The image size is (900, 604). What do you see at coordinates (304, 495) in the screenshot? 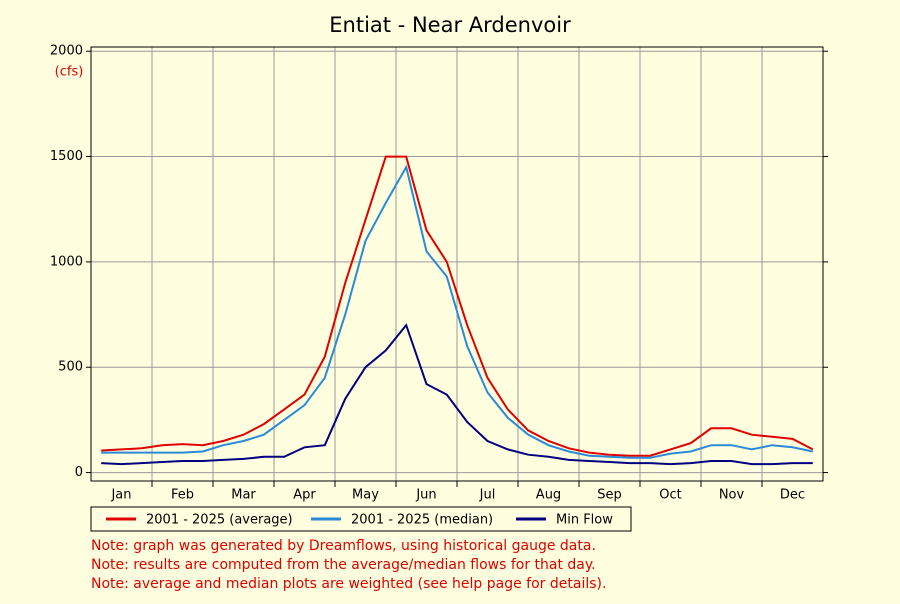
I see `x-tick-label: Apr` at bounding box center [304, 495].